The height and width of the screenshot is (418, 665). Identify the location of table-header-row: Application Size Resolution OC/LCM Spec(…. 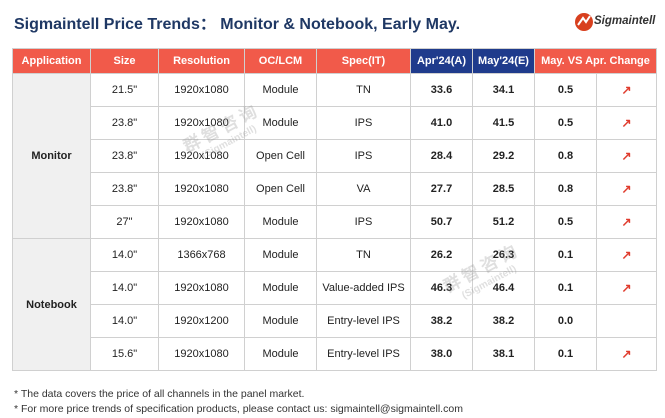
(334, 61).